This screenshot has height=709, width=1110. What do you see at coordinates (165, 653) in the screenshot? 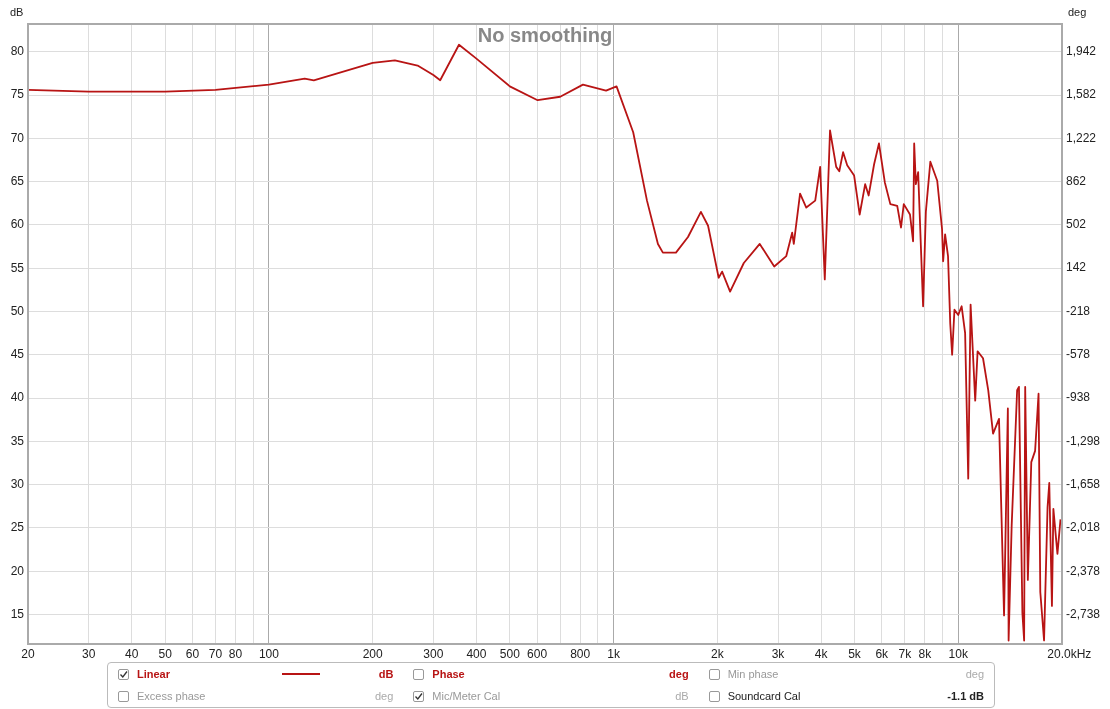
I see `x-tick-label: 50` at bounding box center [165, 653].